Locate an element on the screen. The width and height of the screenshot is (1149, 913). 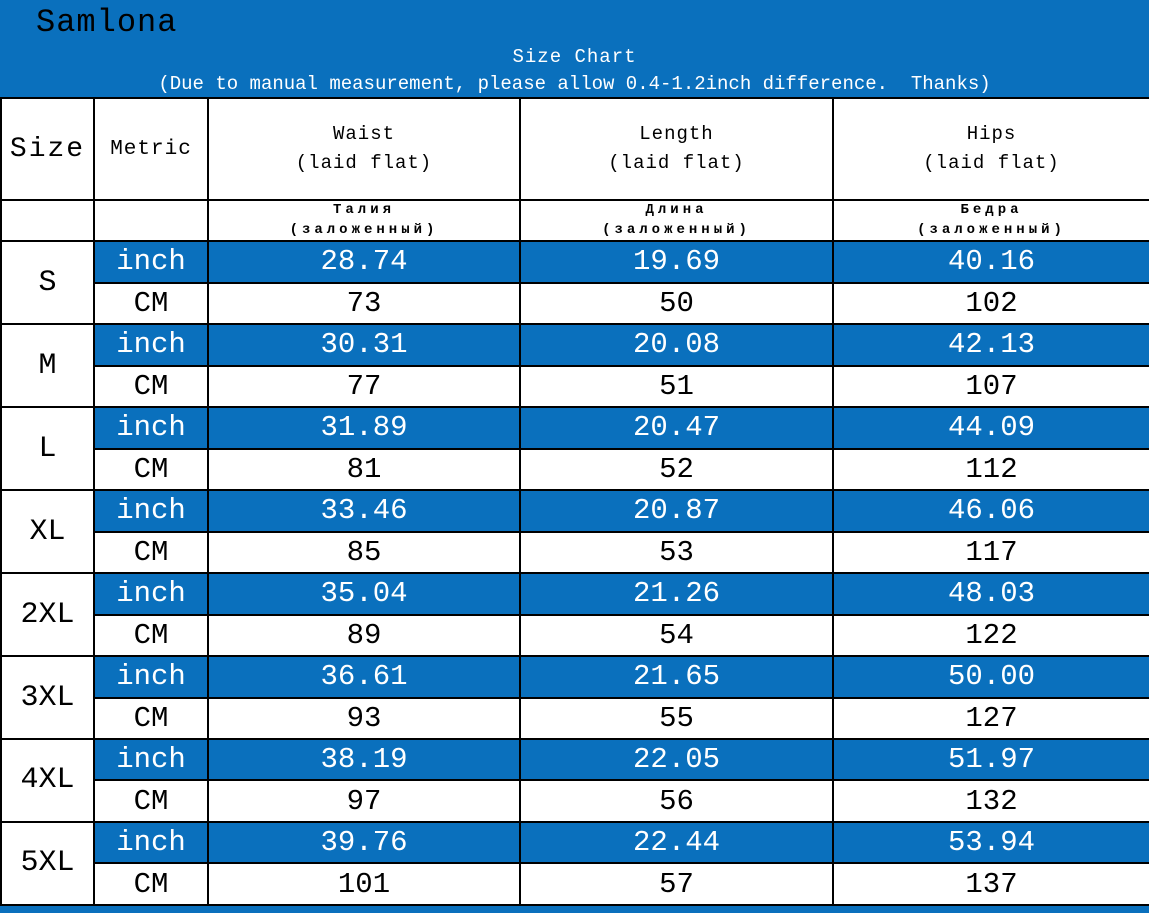
length-cm-value: 52 is located at coordinates (676, 469).